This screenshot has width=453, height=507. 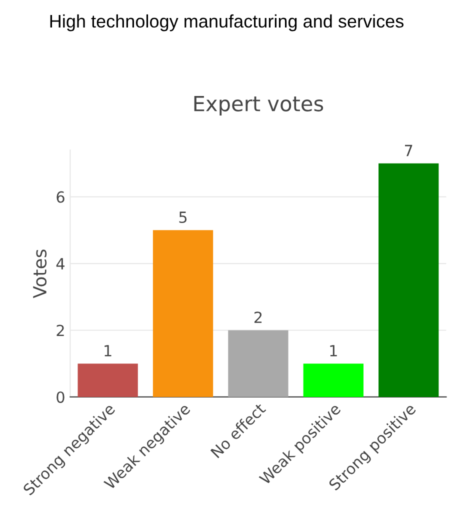 What do you see at coordinates (183, 218) in the screenshot?
I see `data-label: 5` at bounding box center [183, 218].